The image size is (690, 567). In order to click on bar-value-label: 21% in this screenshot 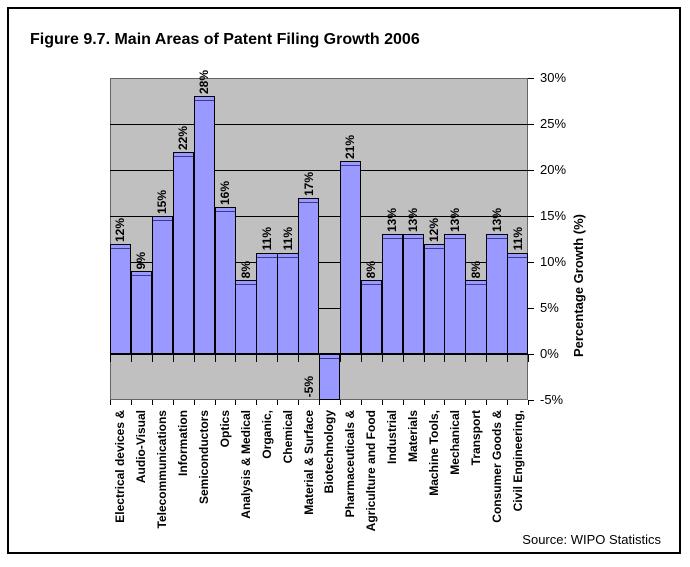, I will do `click(350, 146)`.